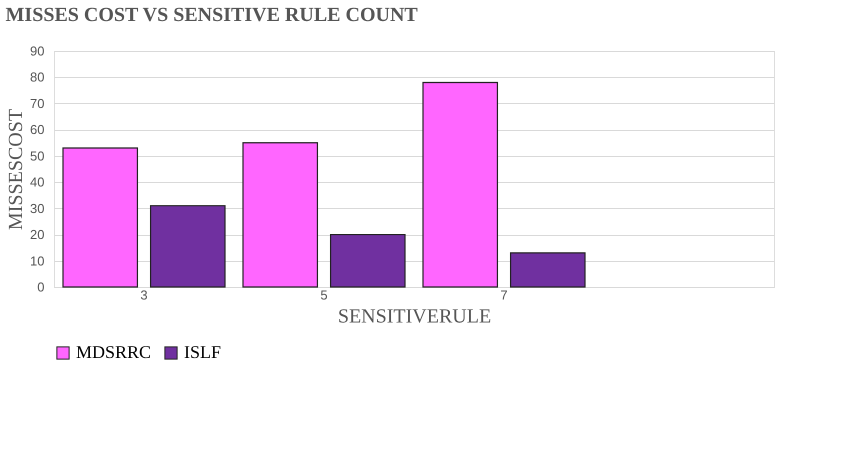  What do you see at coordinates (415, 317) in the screenshot?
I see `x-axis-title: SENSITIVERULE` at bounding box center [415, 317].